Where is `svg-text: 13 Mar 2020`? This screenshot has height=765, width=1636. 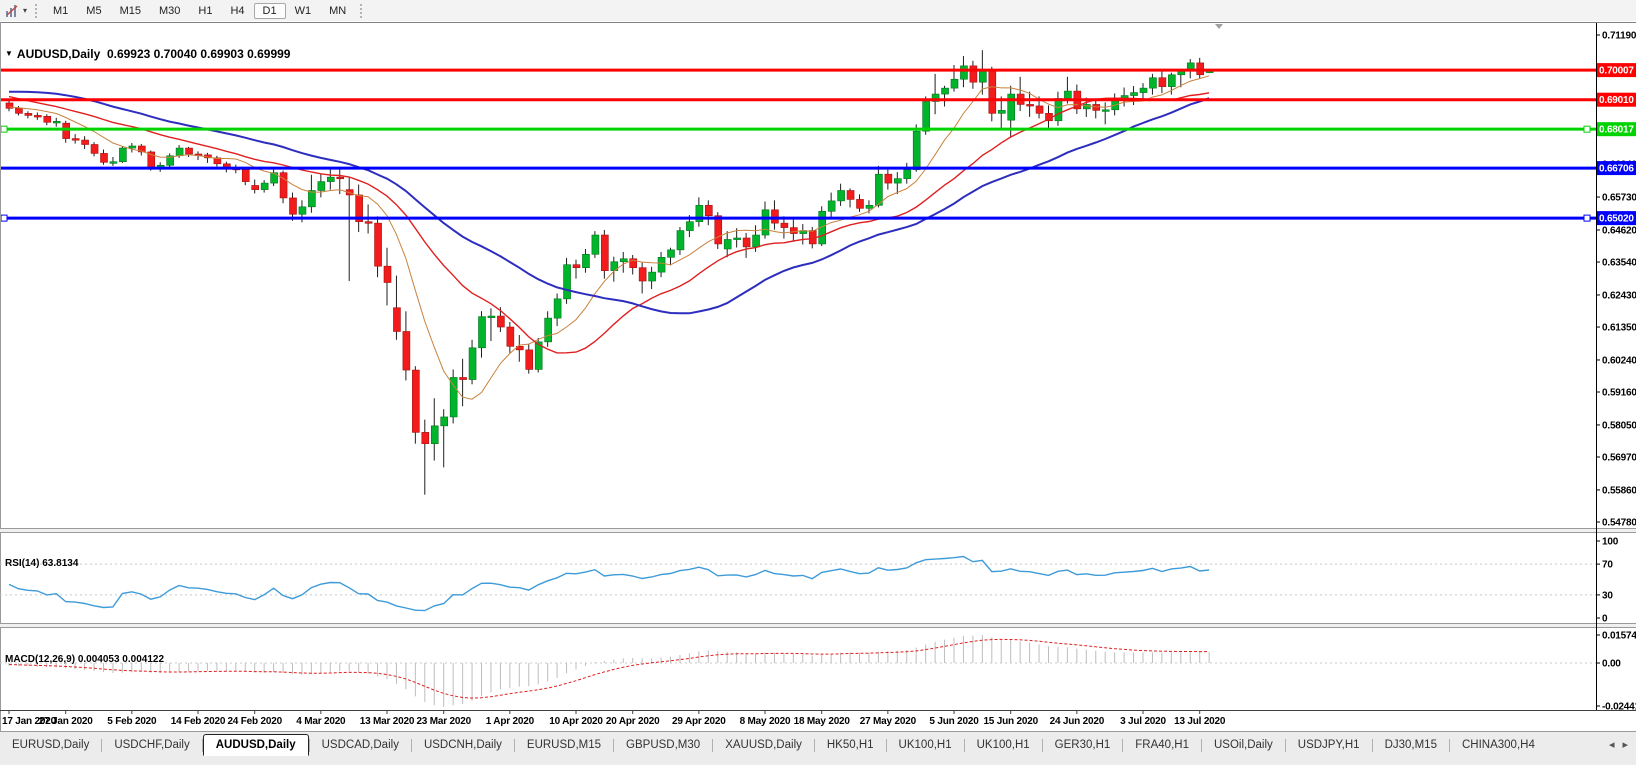 svg-text: 13 Mar 2020 is located at coordinates (387, 721).